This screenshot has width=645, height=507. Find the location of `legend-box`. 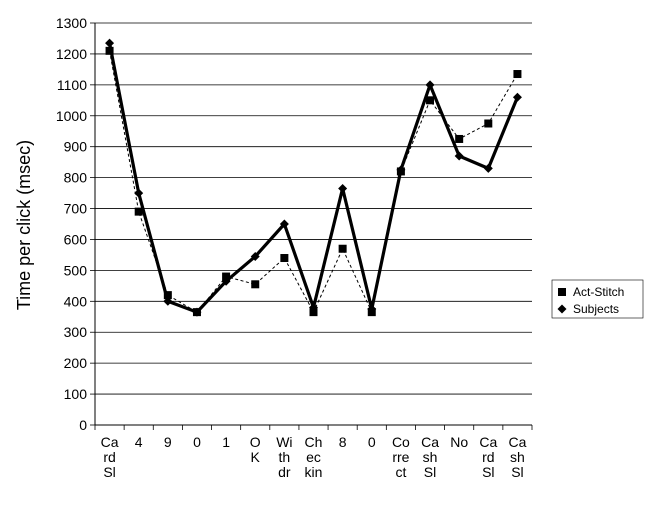

legend-box is located at coordinates (597, 299).